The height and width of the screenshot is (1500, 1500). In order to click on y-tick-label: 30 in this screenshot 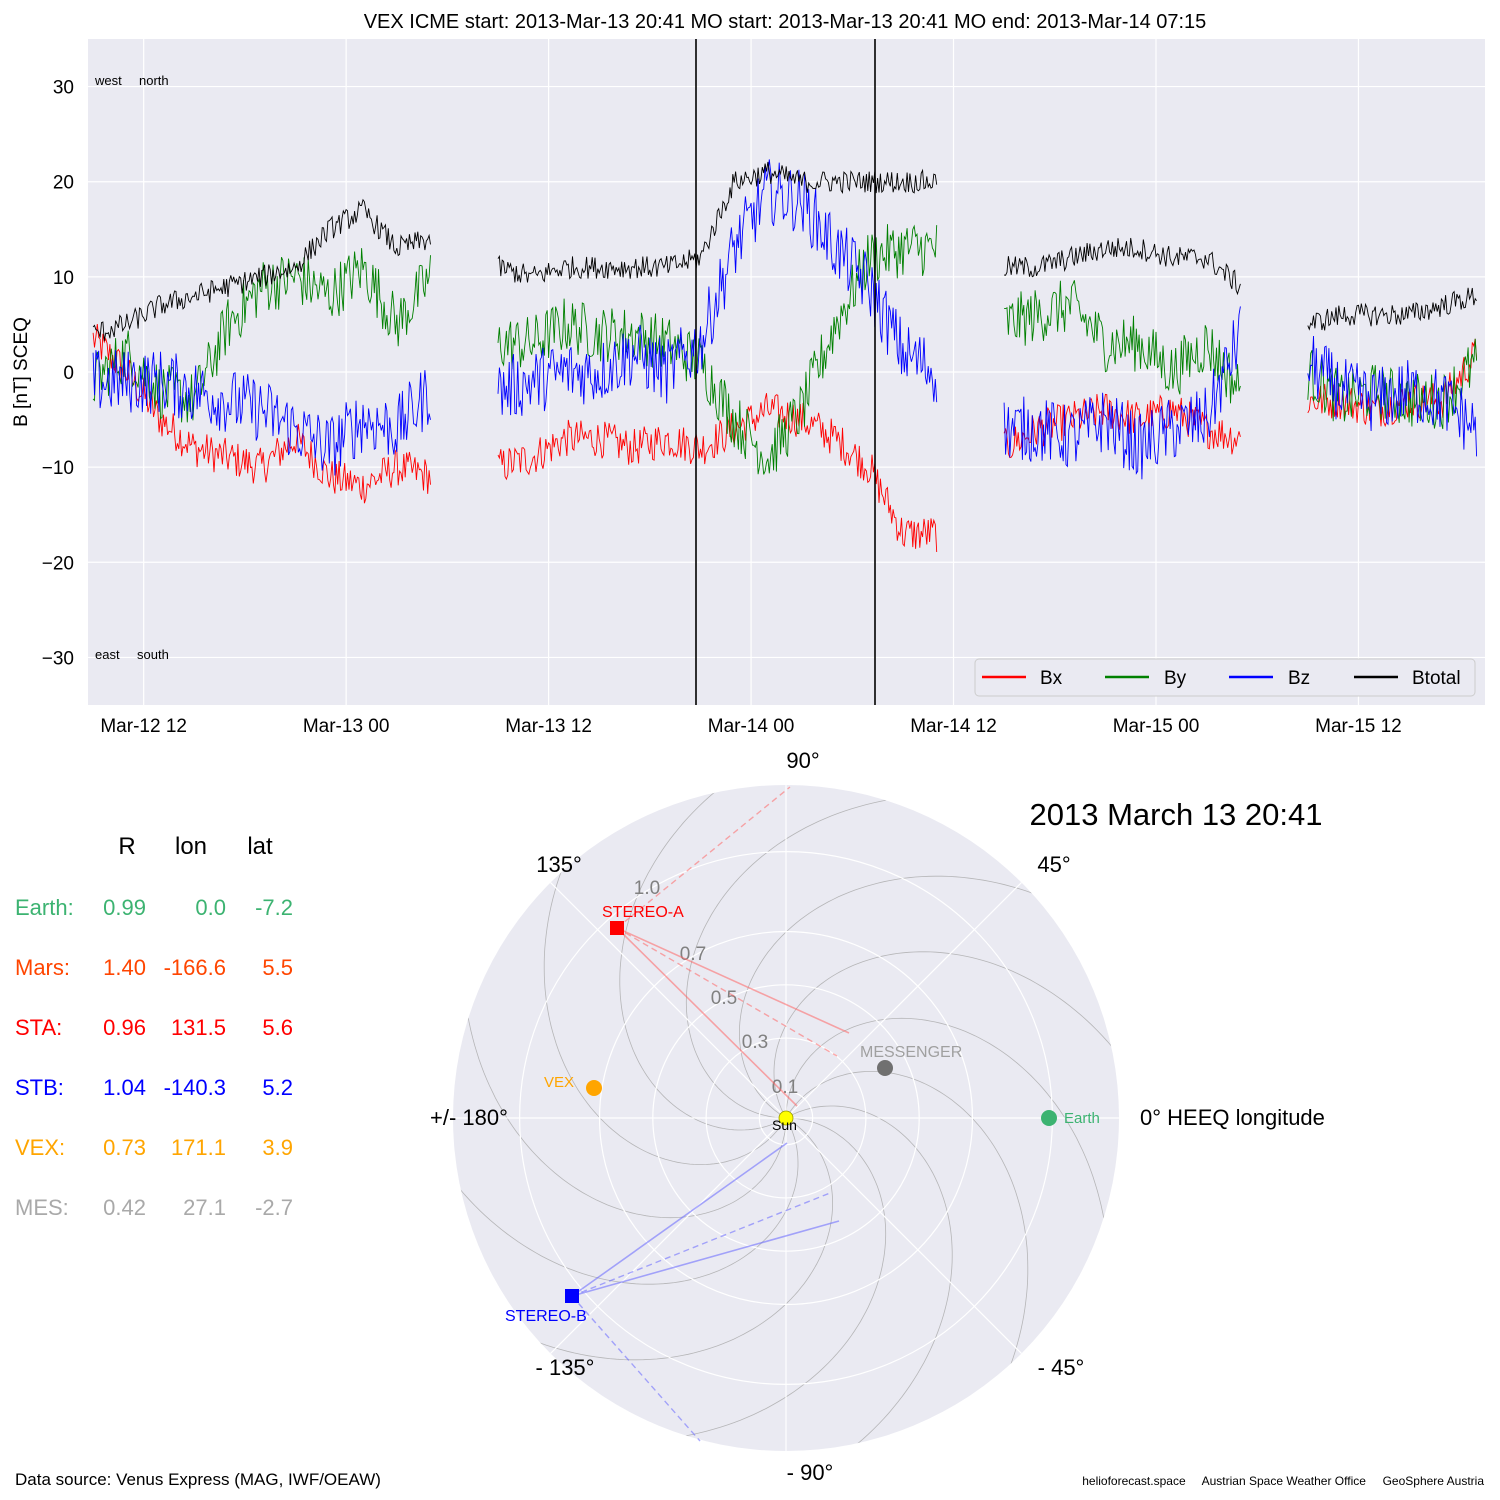, I will do `click(63, 88)`.